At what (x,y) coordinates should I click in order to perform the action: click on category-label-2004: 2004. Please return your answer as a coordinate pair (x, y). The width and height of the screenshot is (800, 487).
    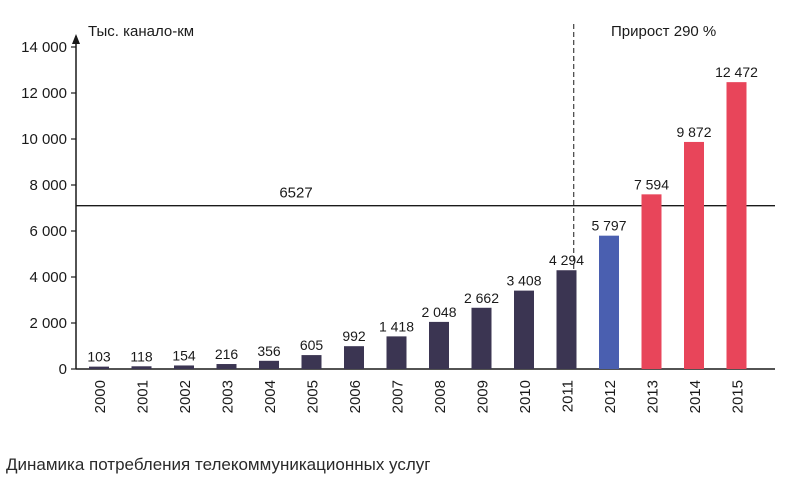
    Looking at the image, I should click on (270, 396).